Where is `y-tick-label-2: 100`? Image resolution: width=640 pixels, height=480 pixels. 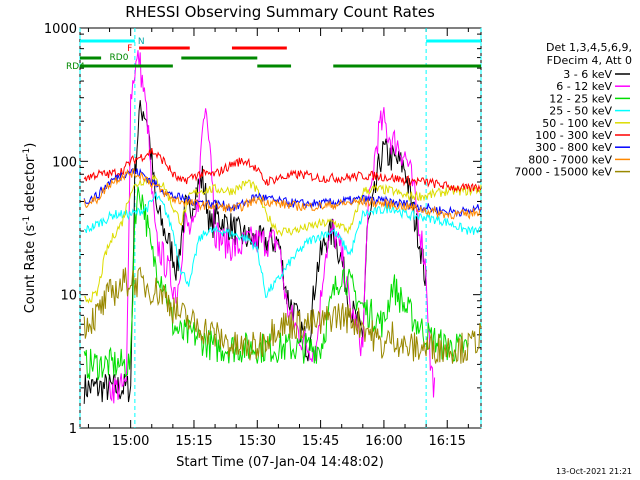 y-tick-label-2: 100 is located at coordinates (64, 162).